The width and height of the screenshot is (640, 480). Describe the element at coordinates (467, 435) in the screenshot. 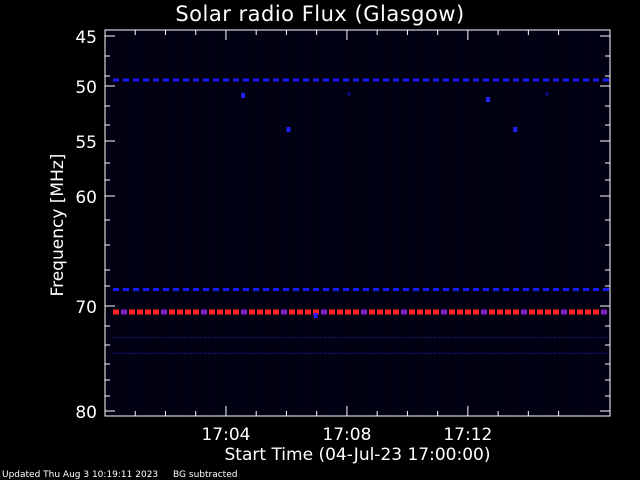

I see `x-tick-label: 17:12` at that location.